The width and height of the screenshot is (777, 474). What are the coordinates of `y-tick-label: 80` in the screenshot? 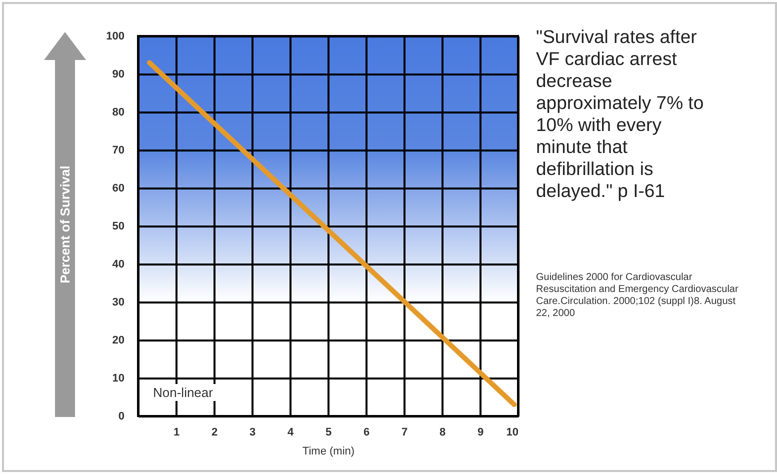 It's located at (118, 112).